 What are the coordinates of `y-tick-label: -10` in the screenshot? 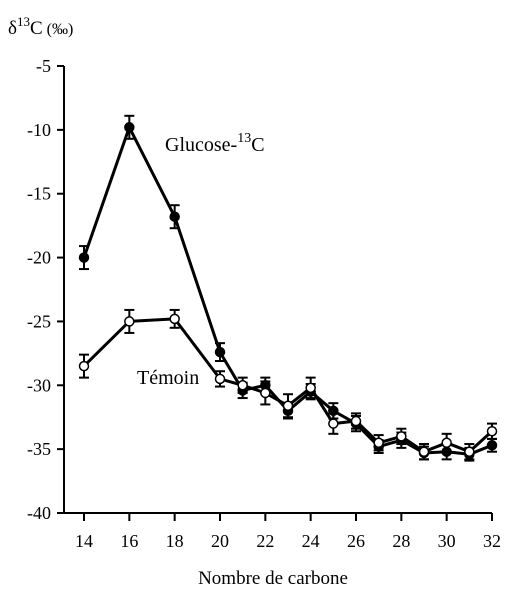 It's located at (39, 130).